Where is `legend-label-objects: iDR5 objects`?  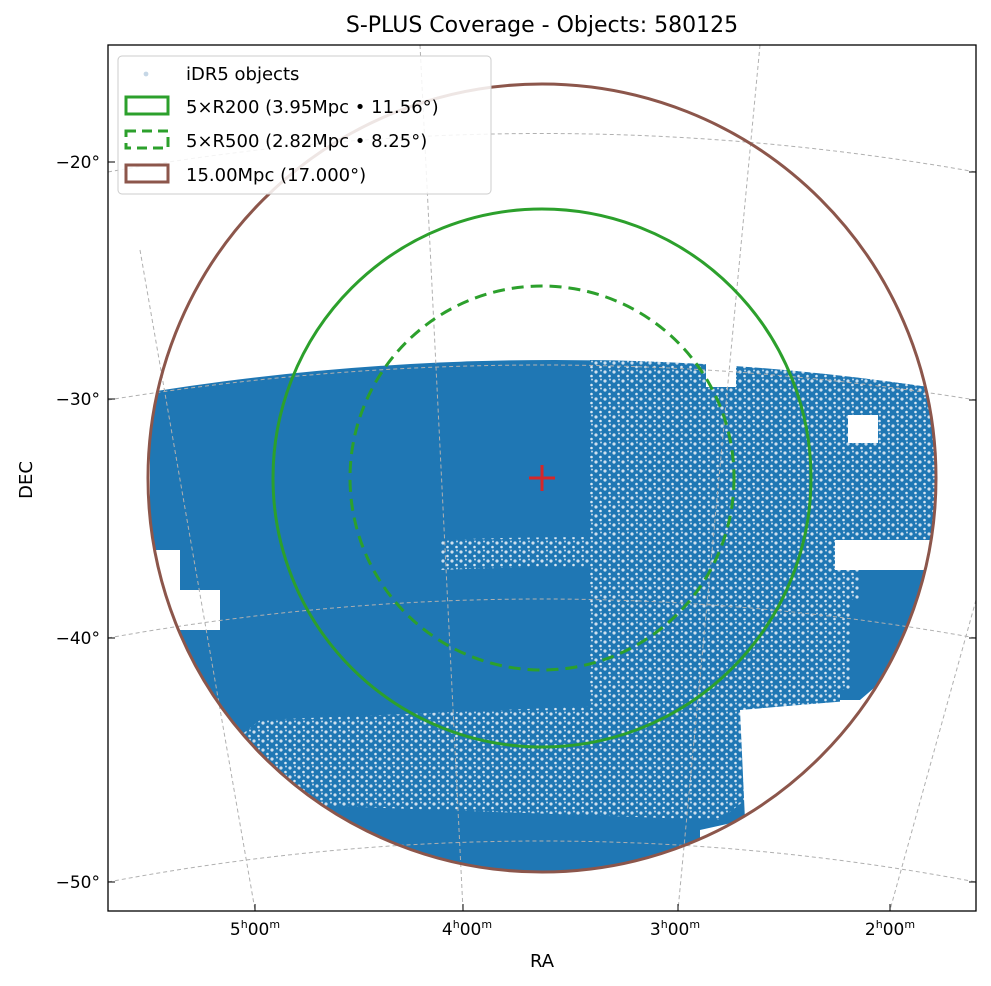 legend-label-objects: iDR5 objects is located at coordinates (242, 74).